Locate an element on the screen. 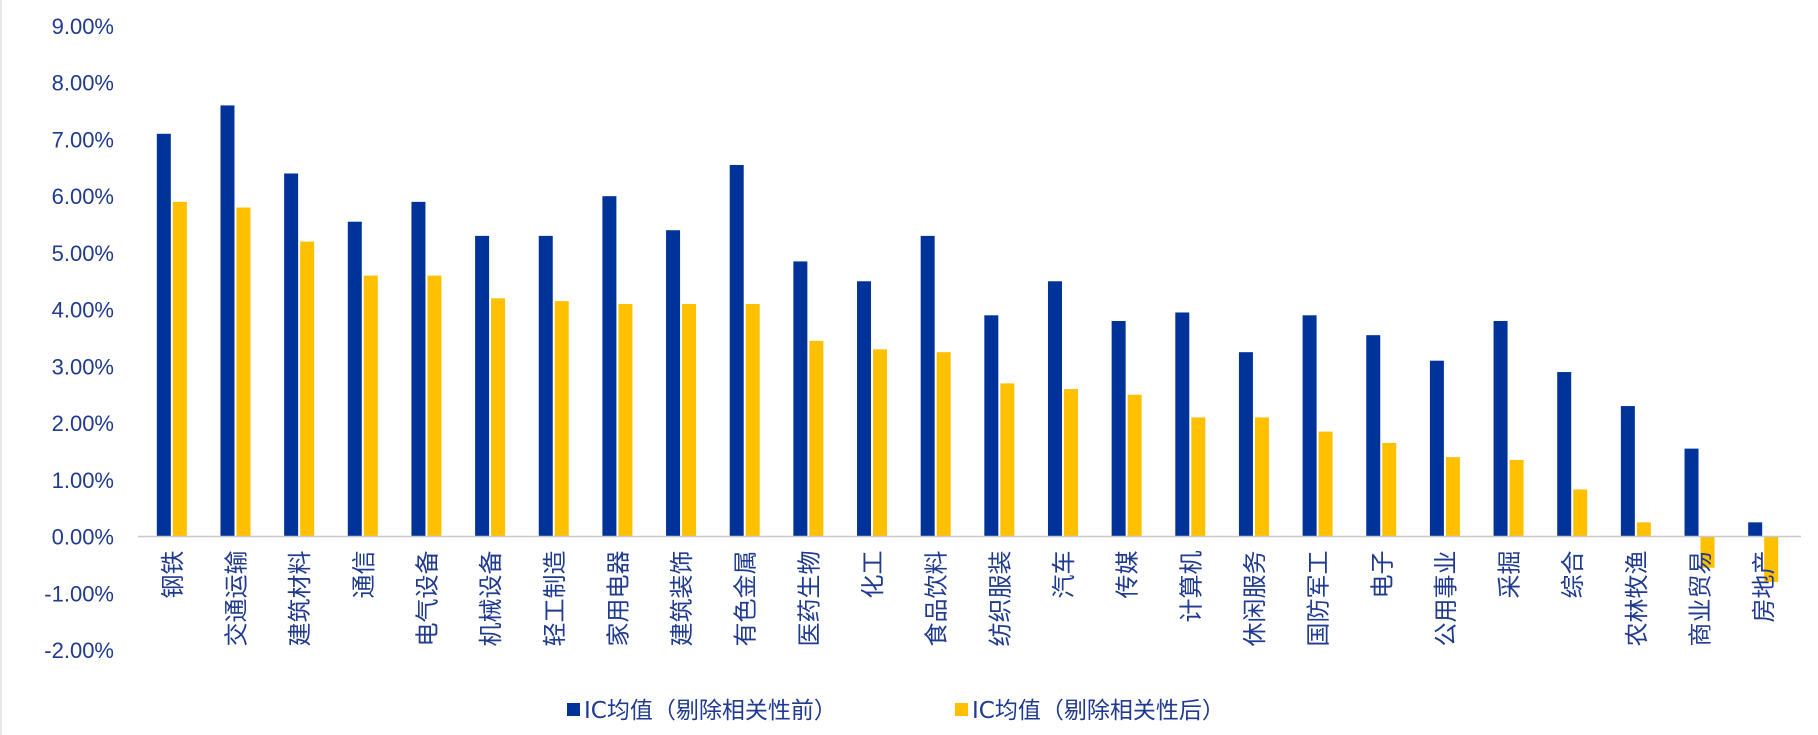 The image size is (1818, 735). x-tick-label: 食品饮料 is located at coordinates (937, 599).